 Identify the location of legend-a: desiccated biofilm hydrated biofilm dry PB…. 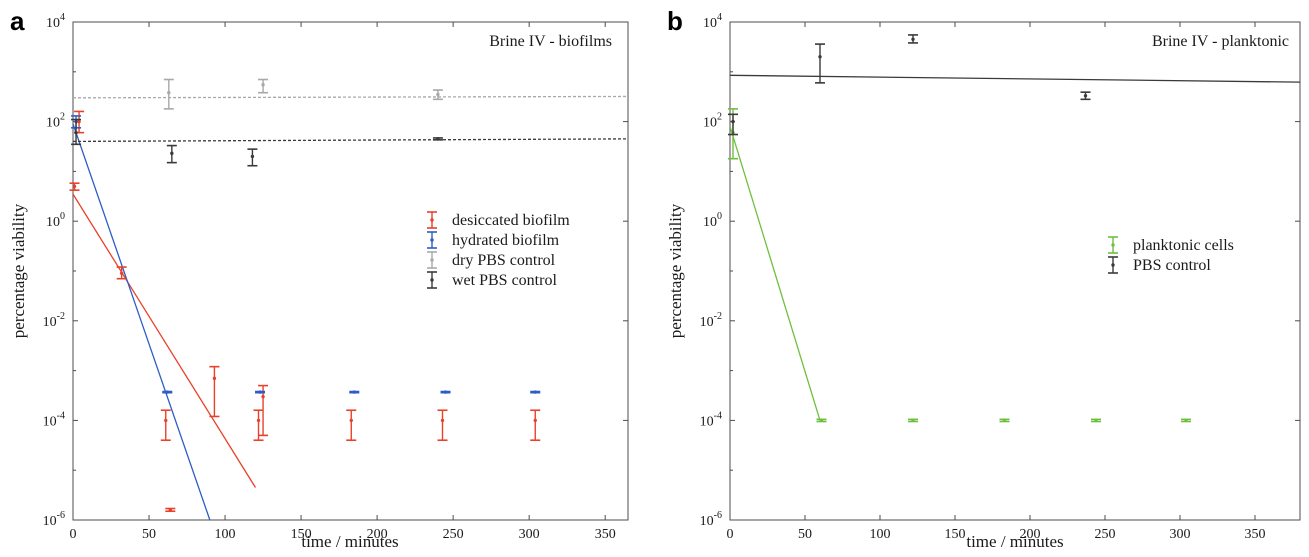
(498, 250).